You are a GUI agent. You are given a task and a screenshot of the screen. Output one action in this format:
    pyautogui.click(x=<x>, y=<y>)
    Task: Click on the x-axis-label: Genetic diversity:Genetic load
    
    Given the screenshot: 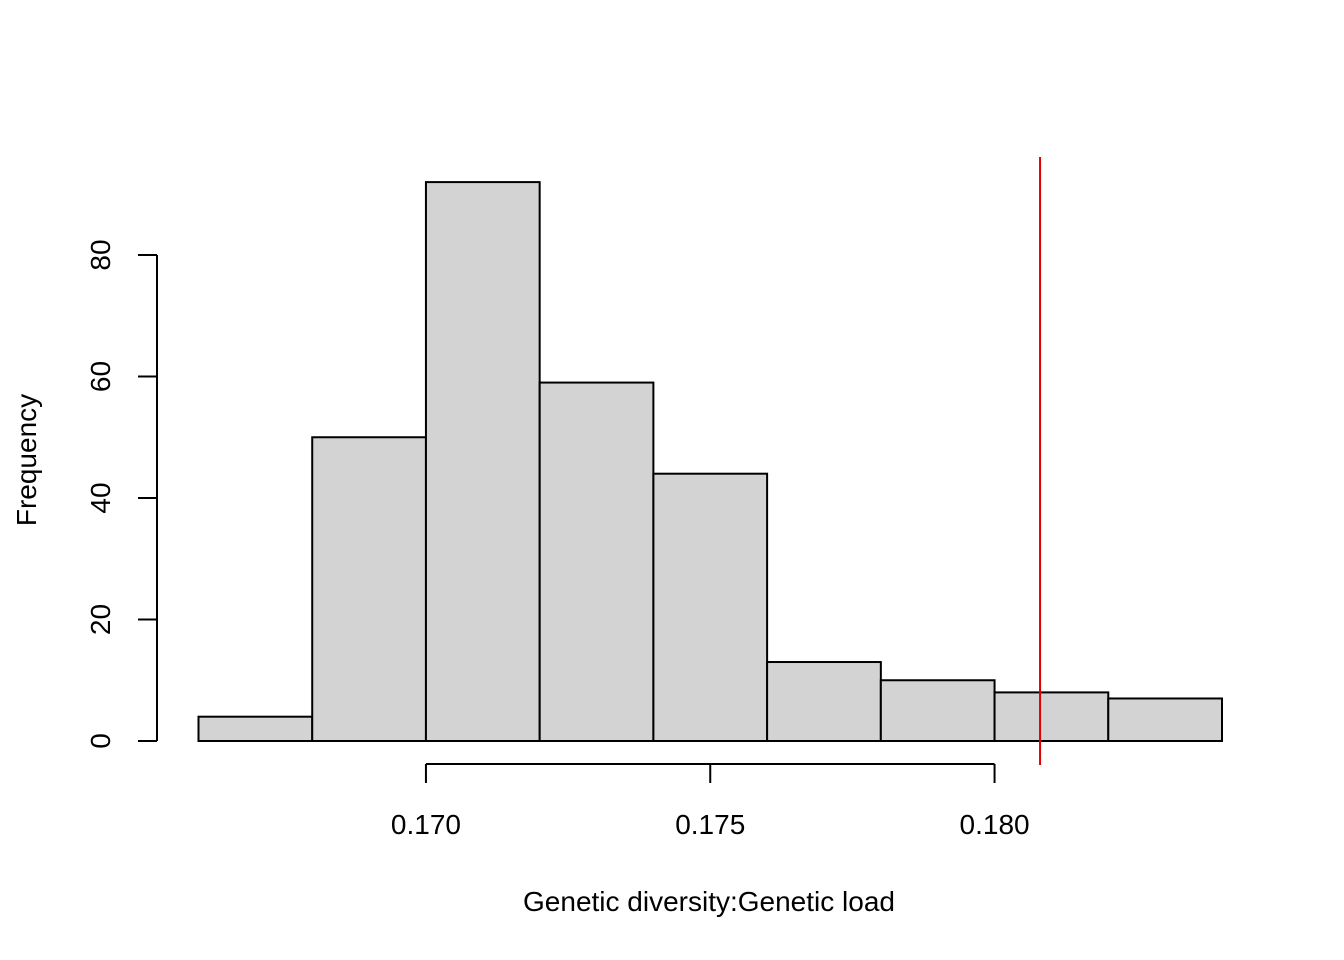 What is the action you would take?
    pyautogui.click(x=709, y=901)
    